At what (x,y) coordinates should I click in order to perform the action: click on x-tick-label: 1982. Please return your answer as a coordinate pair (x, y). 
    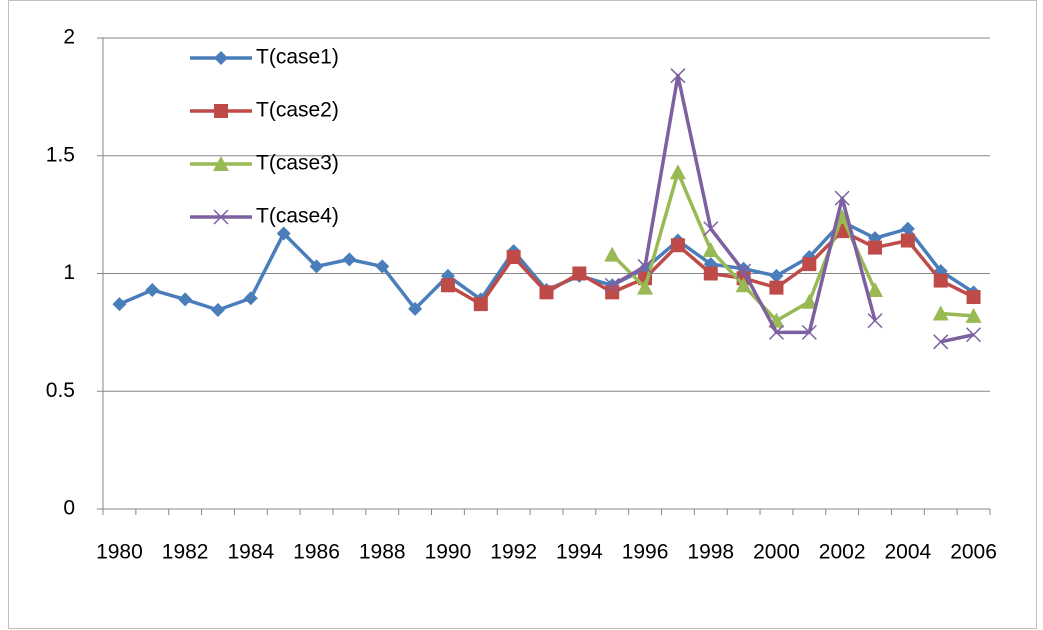
    Looking at the image, I should click on (185, 552).